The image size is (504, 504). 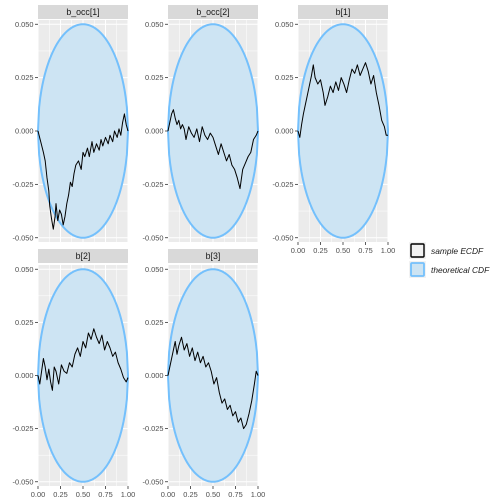 What do you see at coordinates (457, 251) in the screenshot?
I see `legend-label-sample-ecdf: sample ECDF` at bounding box center [457, 251].